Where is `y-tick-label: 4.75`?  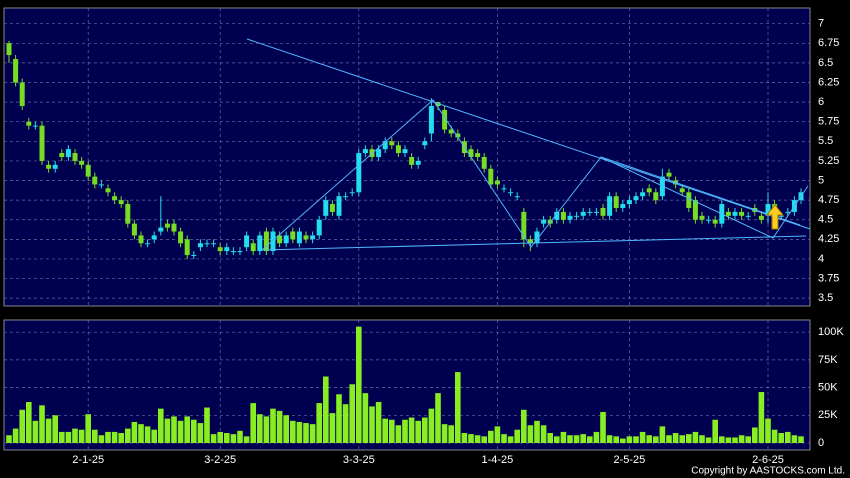 y-tick-label: 4.75 is located at coordinates (828, 200).